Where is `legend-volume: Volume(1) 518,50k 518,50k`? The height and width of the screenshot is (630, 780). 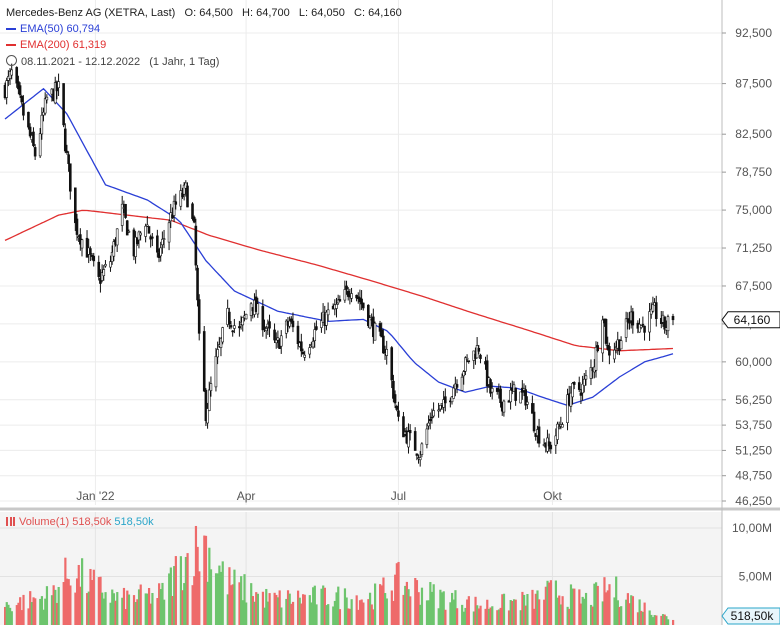 legend-volume: Volume(1) 518,50k 518,50k is located at coordinates (80, 522).